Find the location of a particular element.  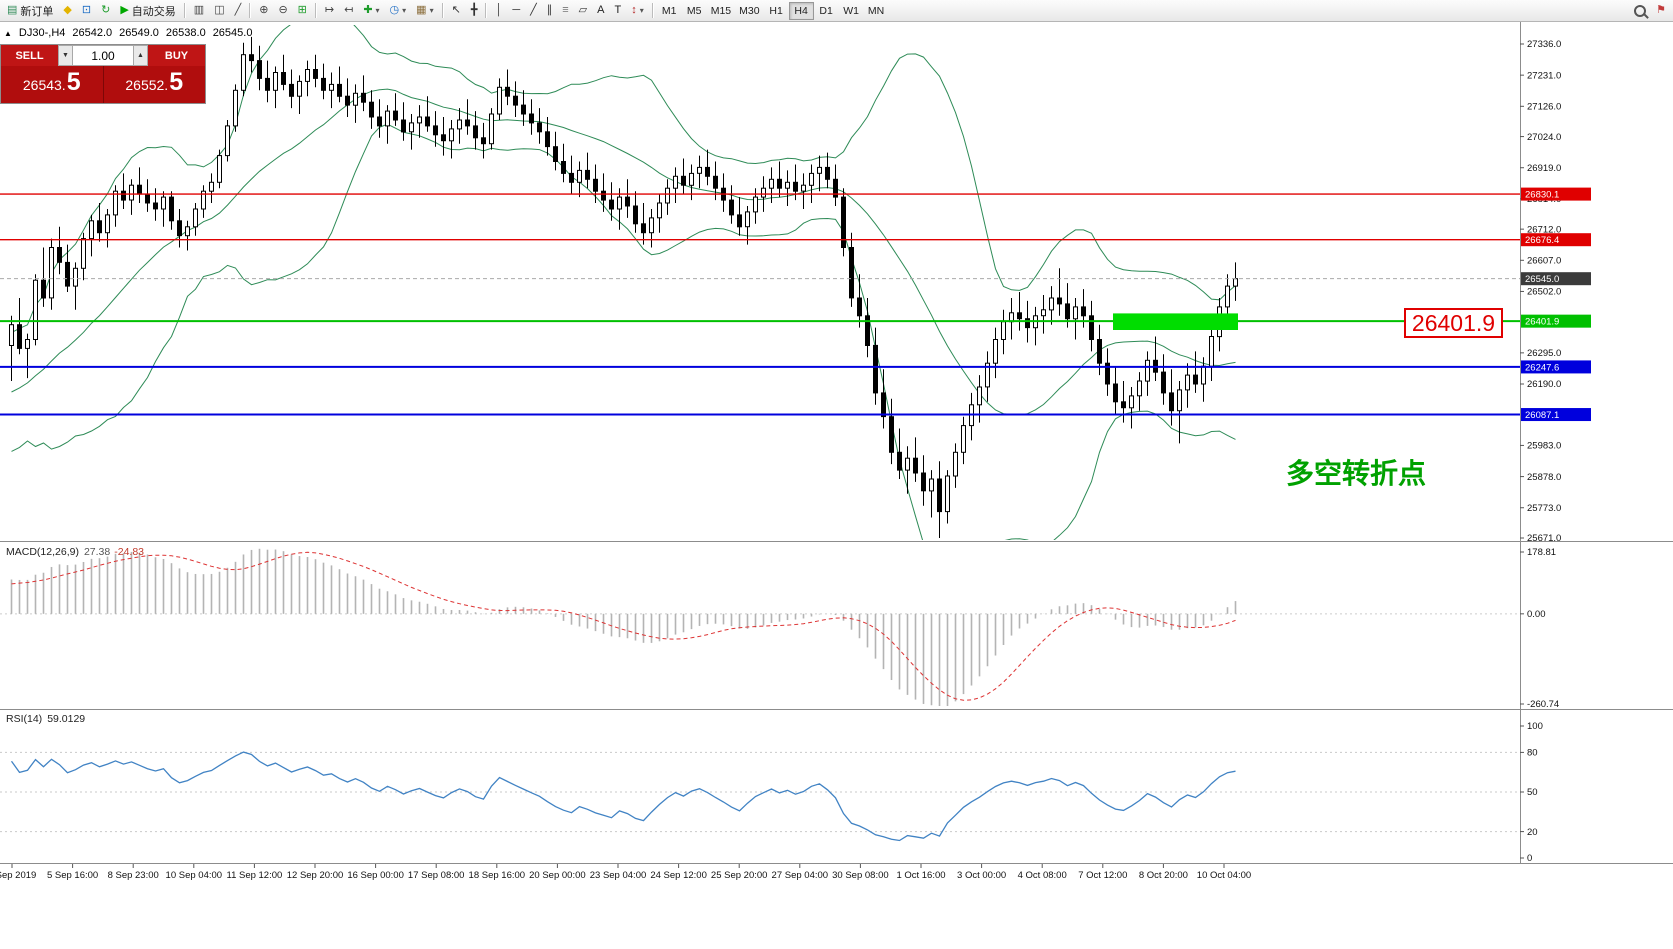

trendline-tool-button: ╱ is located at coordinates (533, 10).